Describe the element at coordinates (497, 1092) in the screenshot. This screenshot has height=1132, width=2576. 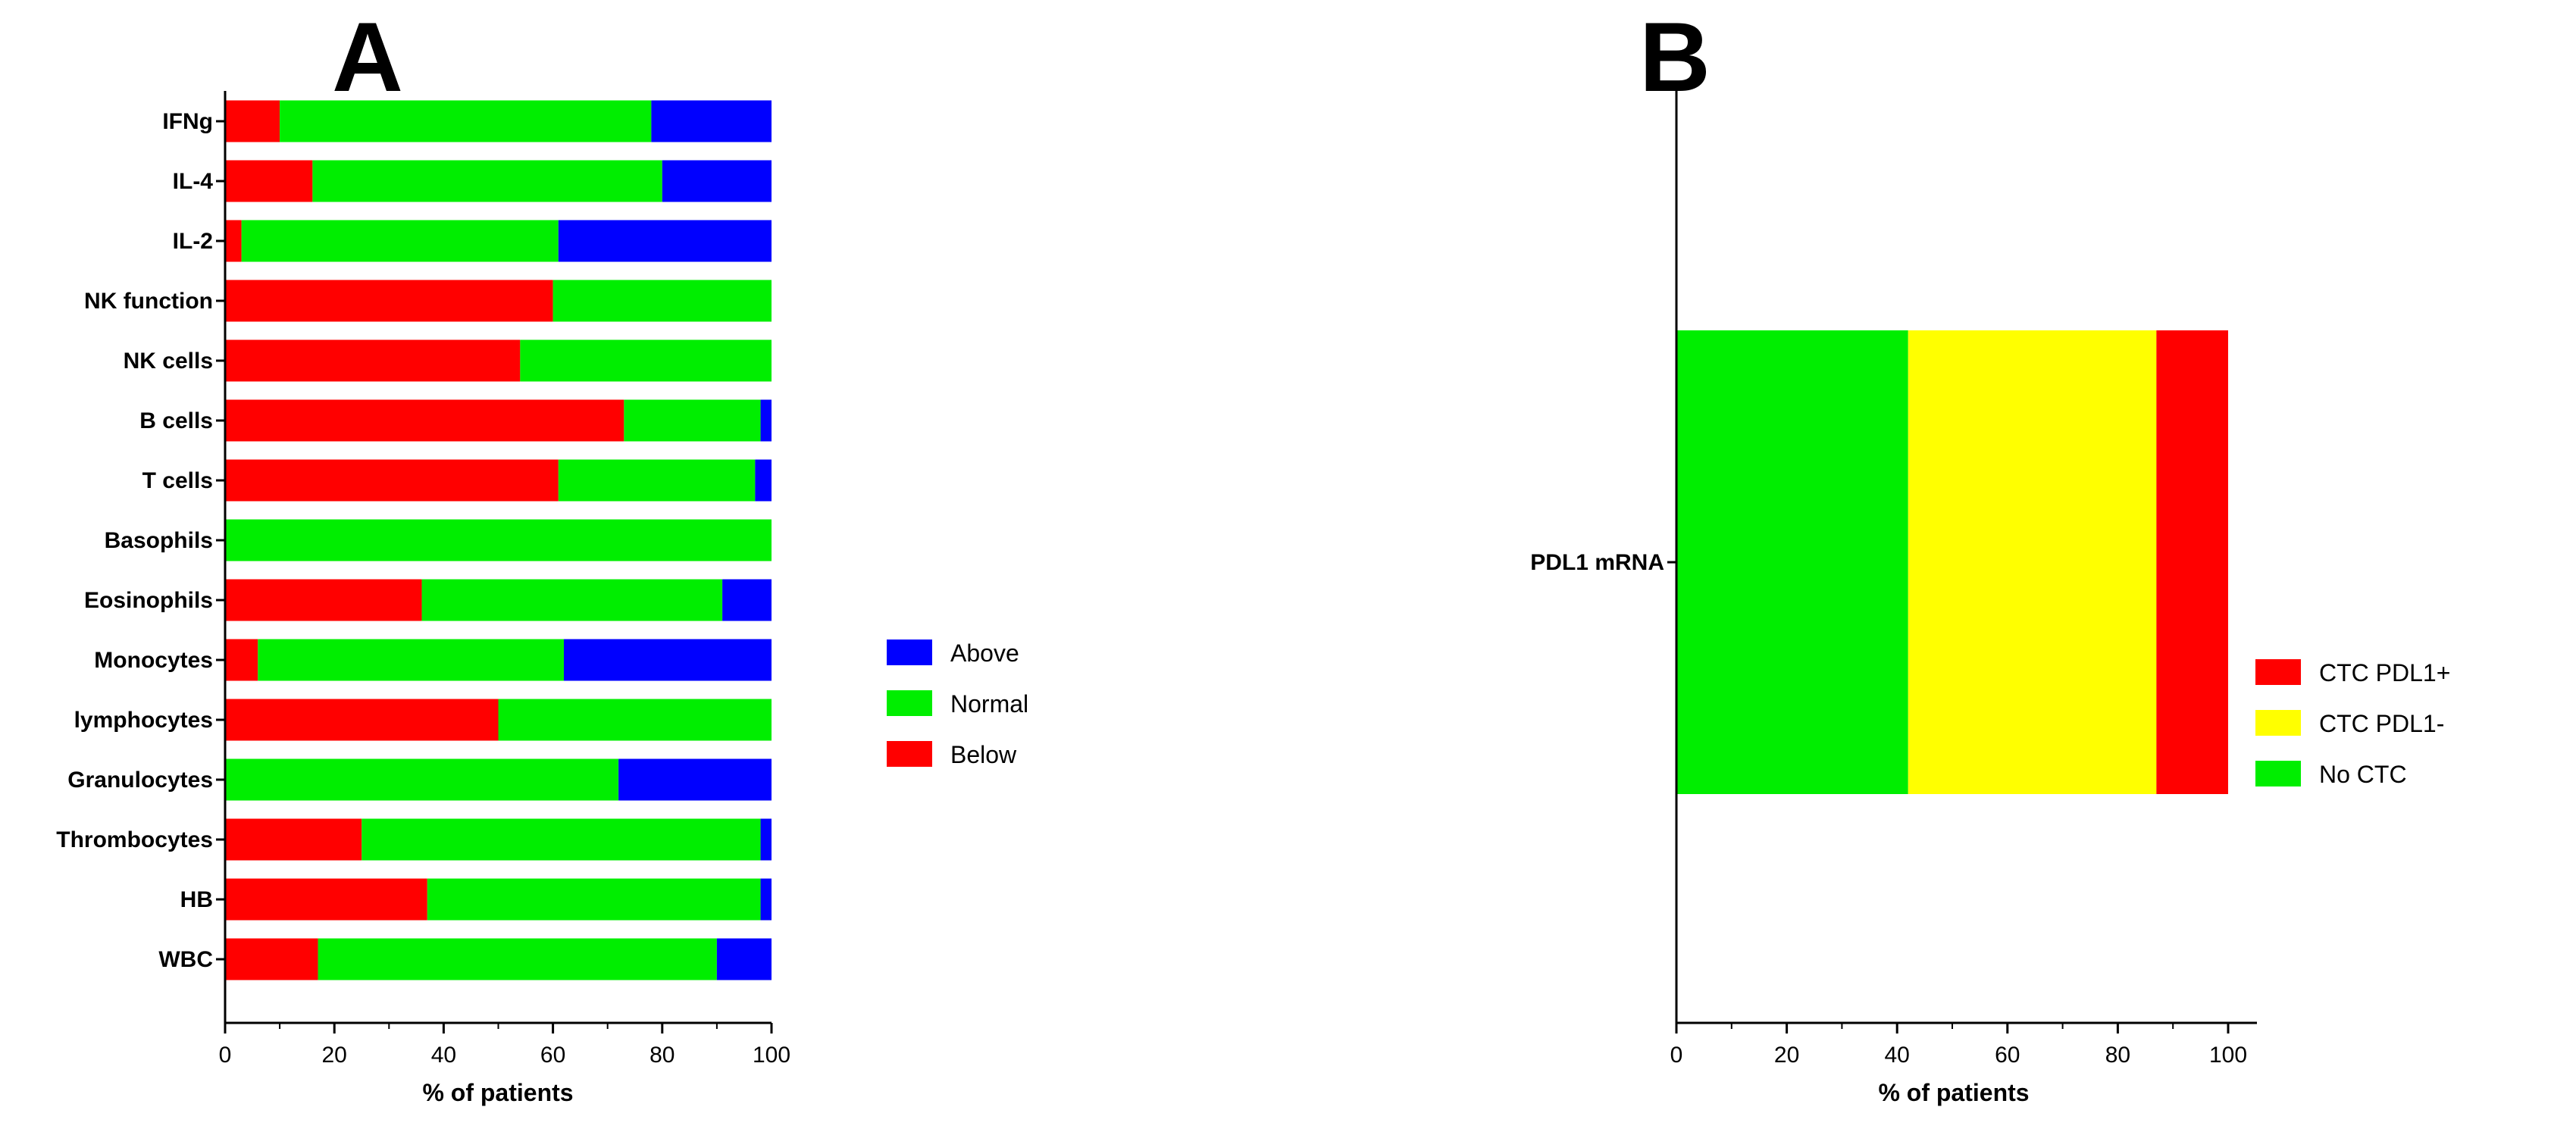
I see `panel-a-x-axis-title: % of patients` at that location.